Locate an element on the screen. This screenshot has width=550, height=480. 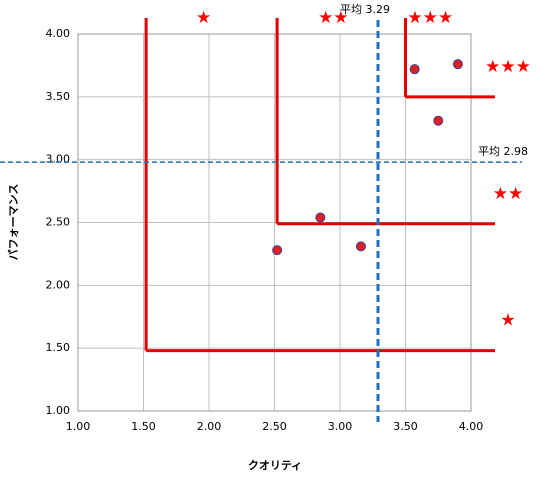
zone-right-label: ★★ is located at coordinates (508, 194).